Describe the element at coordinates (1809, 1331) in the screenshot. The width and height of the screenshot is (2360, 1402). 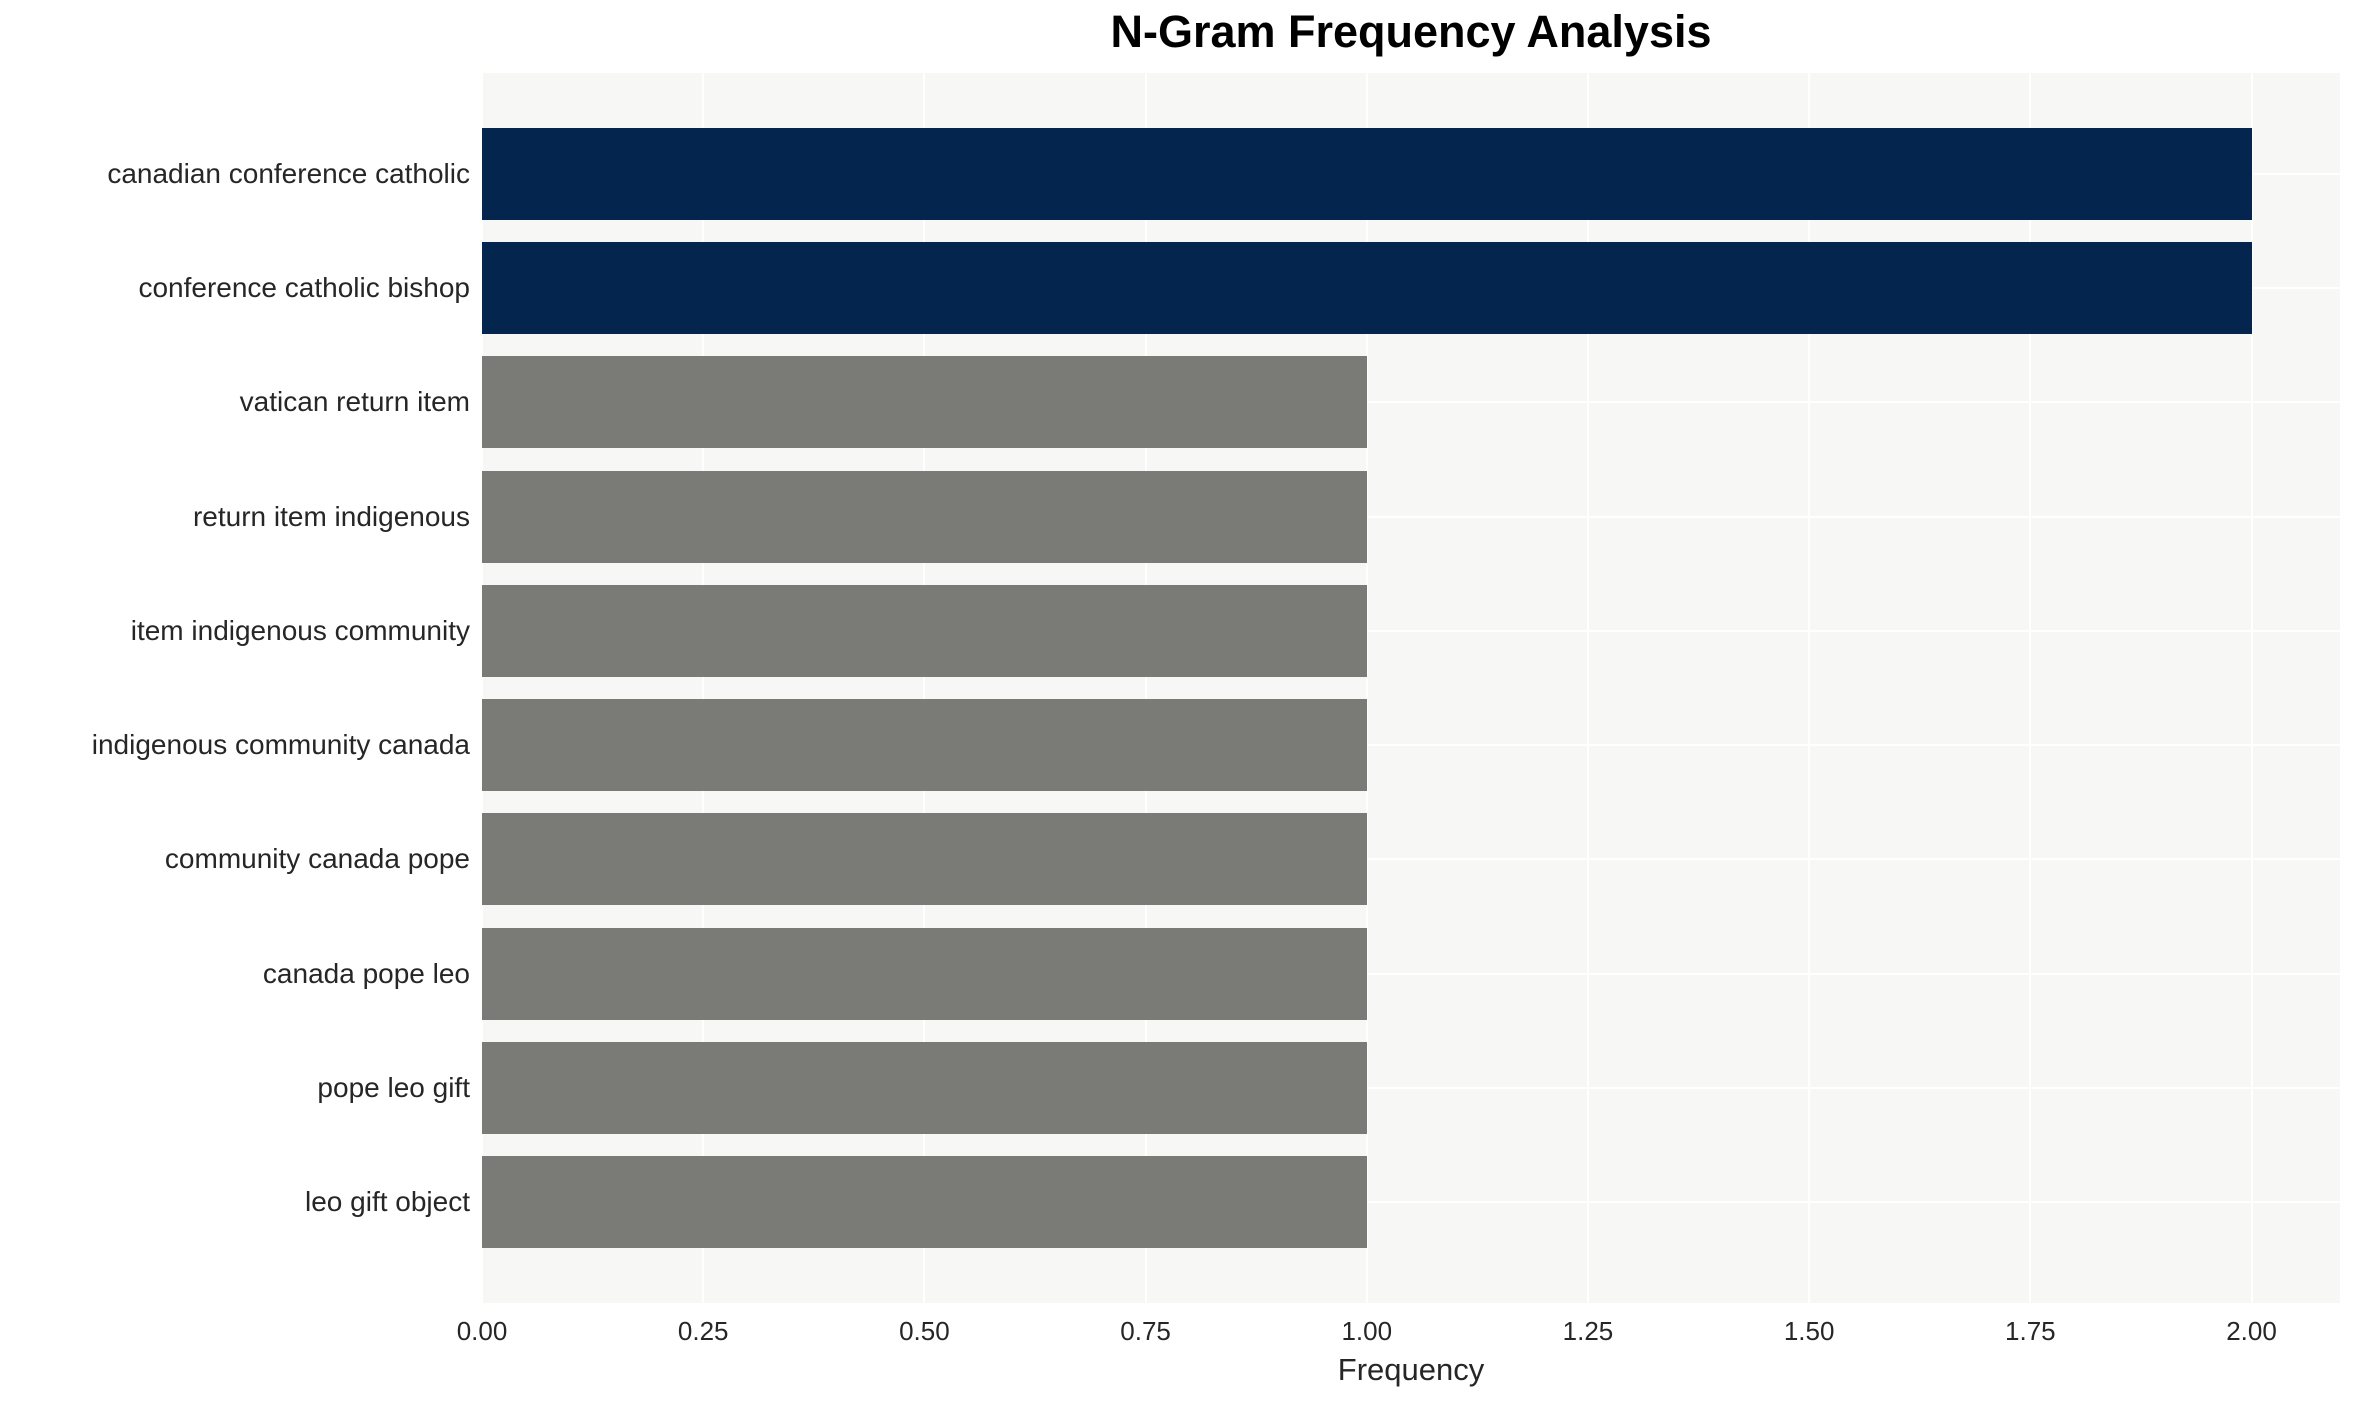
I see `x-tick-label: 1.50` at that location.